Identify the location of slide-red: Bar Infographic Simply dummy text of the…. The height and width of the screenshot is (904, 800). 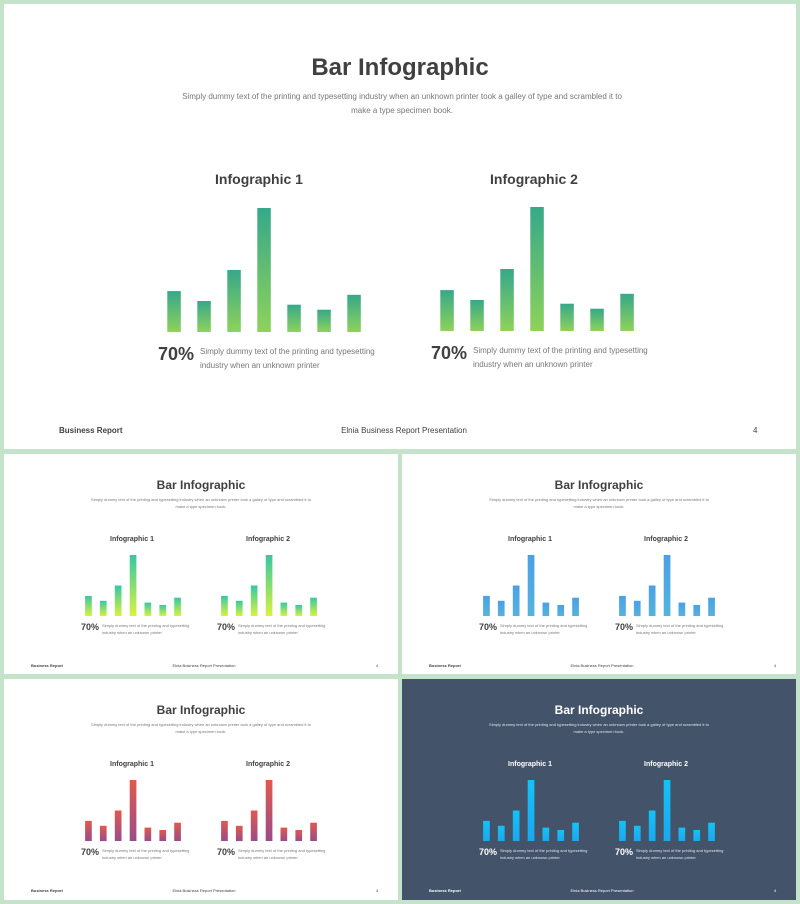
(201, 789).